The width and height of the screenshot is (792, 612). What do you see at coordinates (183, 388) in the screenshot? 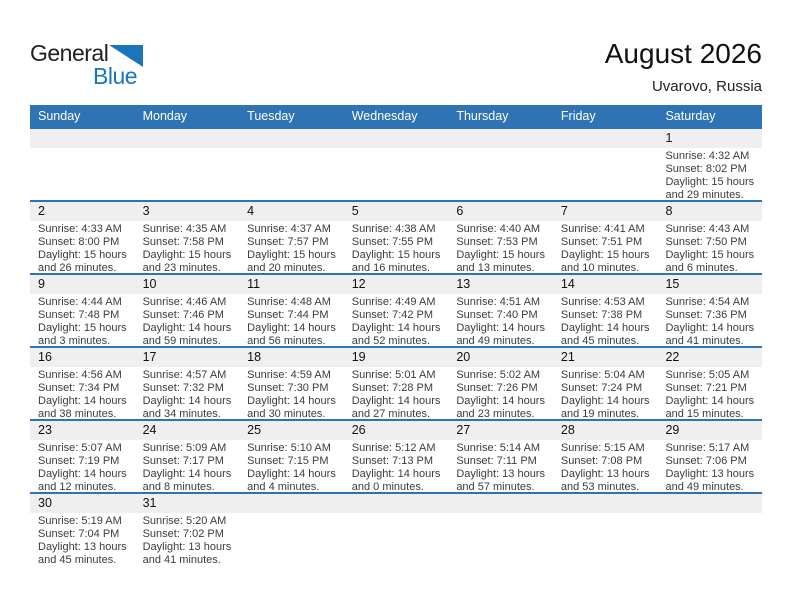
I see `sunset-text: Sunset: 7:32 PM` at bounding box center [183, 388].